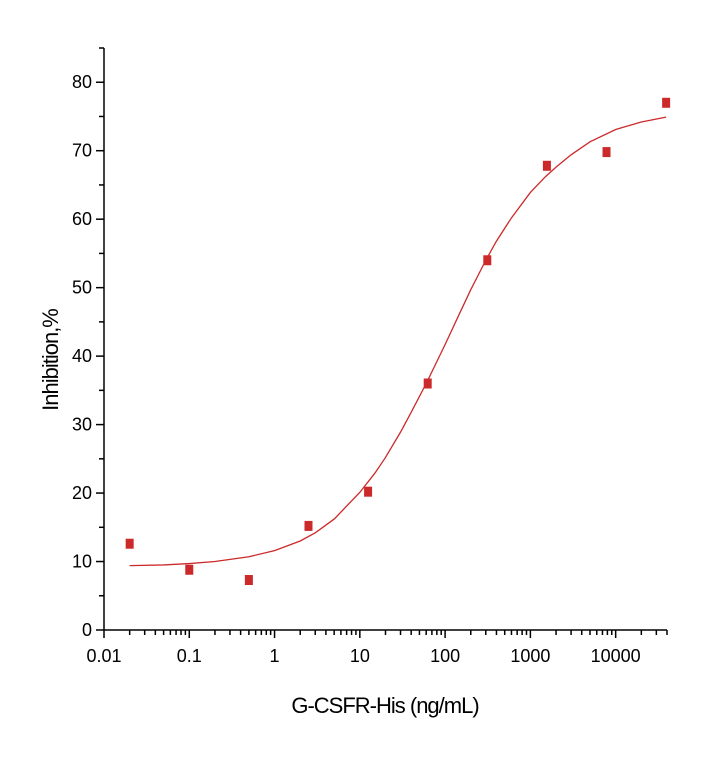  Describe the element at coordinates (384, 705) in the screenshot. I see `x-axis-label: G-CSFR-His (ng/mL)` at that location.